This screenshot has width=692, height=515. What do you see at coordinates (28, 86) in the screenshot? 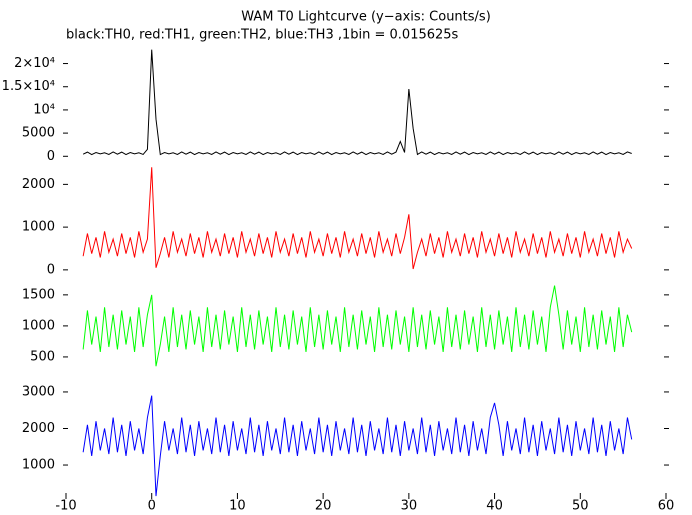
I see `y-tick-label: 1.5×10⁴` at bounding box center [28, 86].